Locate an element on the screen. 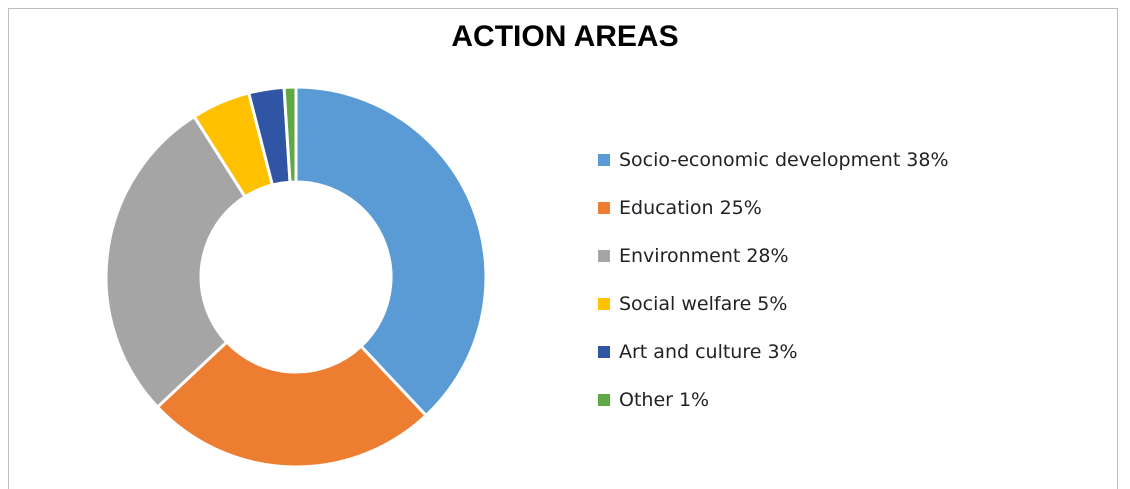 This screenshot has width=1130, height=489. legend-item: Social welfare 5% is located at coordinates (773, 304).